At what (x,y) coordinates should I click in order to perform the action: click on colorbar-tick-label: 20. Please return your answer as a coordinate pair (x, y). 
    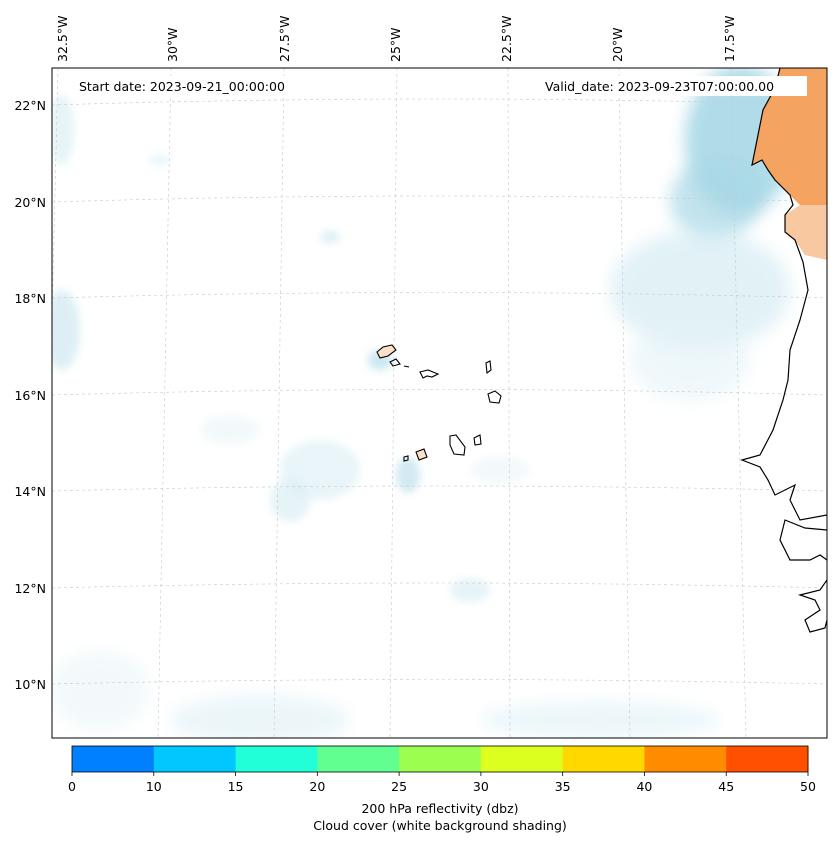
    Looking at the image, I should click on (317, 786).